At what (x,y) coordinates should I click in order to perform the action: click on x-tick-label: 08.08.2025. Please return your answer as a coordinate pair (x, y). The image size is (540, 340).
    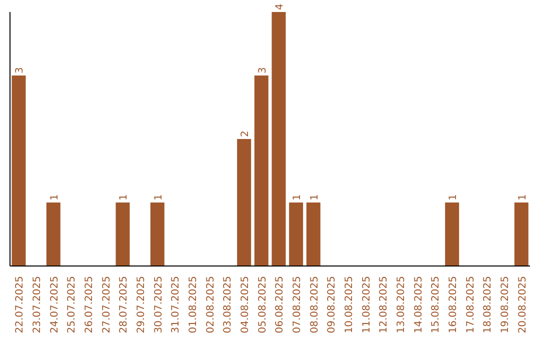
    Looking at the image, I should click on (314, 305).